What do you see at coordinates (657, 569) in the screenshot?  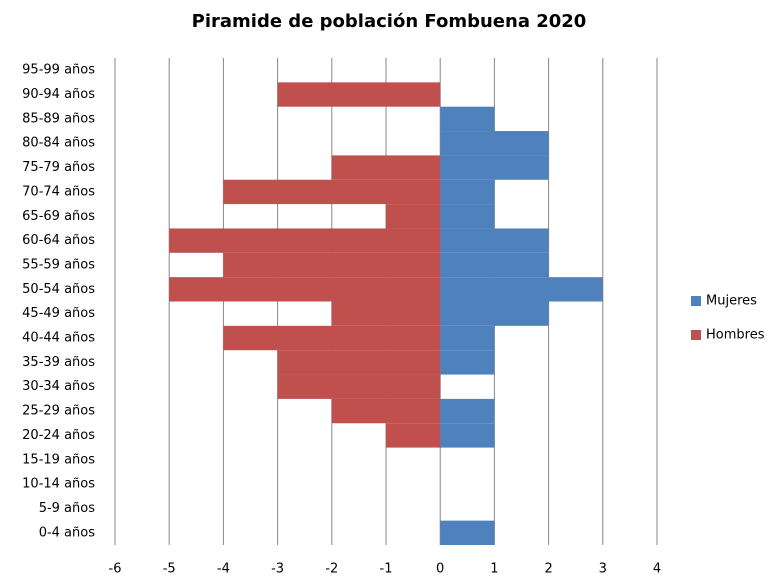 I see `x-tick-label: 4` at bounding box center [657, 569].